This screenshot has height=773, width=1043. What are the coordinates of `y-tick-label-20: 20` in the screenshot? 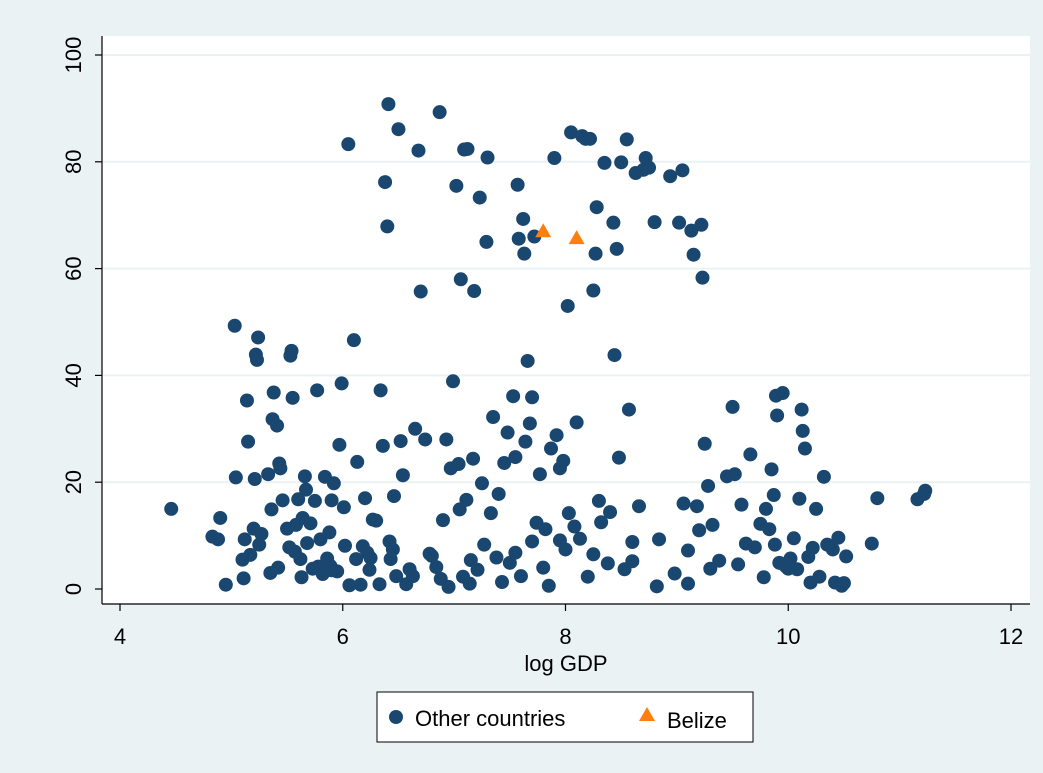 It's located at (73, 482).